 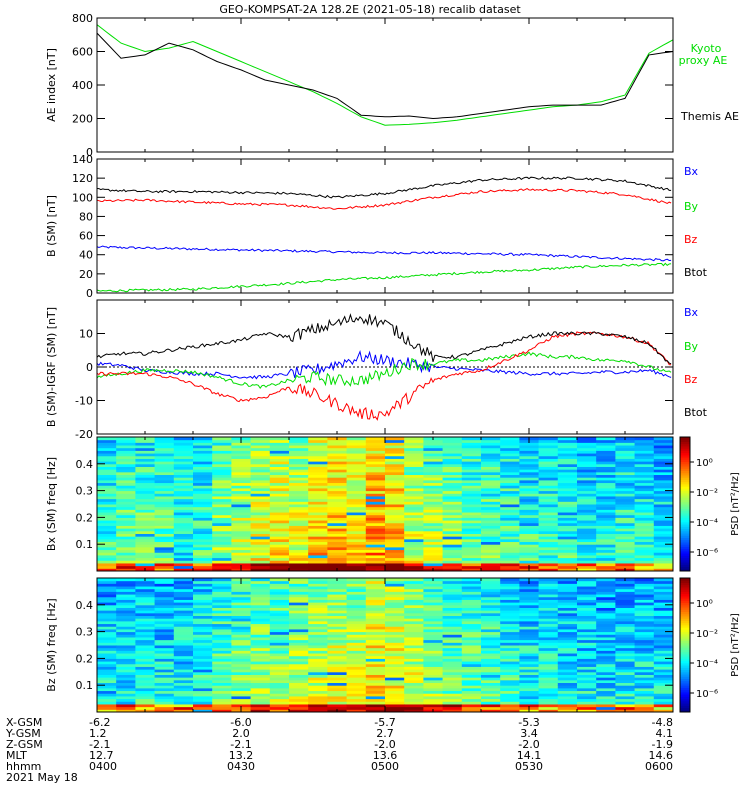 I want to click on y-axis-label: Bz (SM) freq [Hz], so click(x=51, y=644).